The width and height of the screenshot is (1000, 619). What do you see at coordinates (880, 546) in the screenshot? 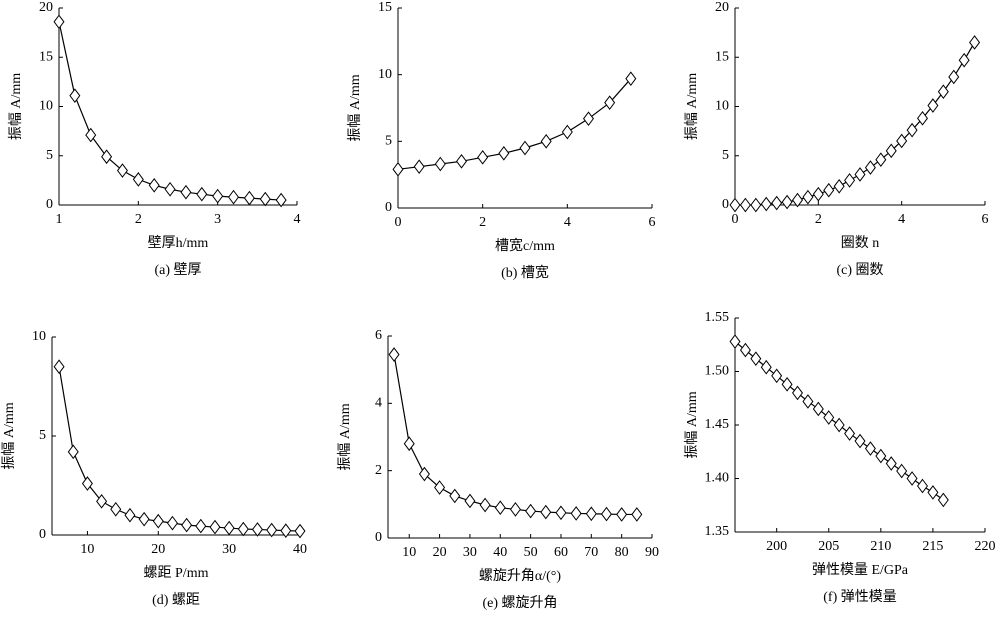
I see `x-tick-label: 210` at bounding box center [880, 546].